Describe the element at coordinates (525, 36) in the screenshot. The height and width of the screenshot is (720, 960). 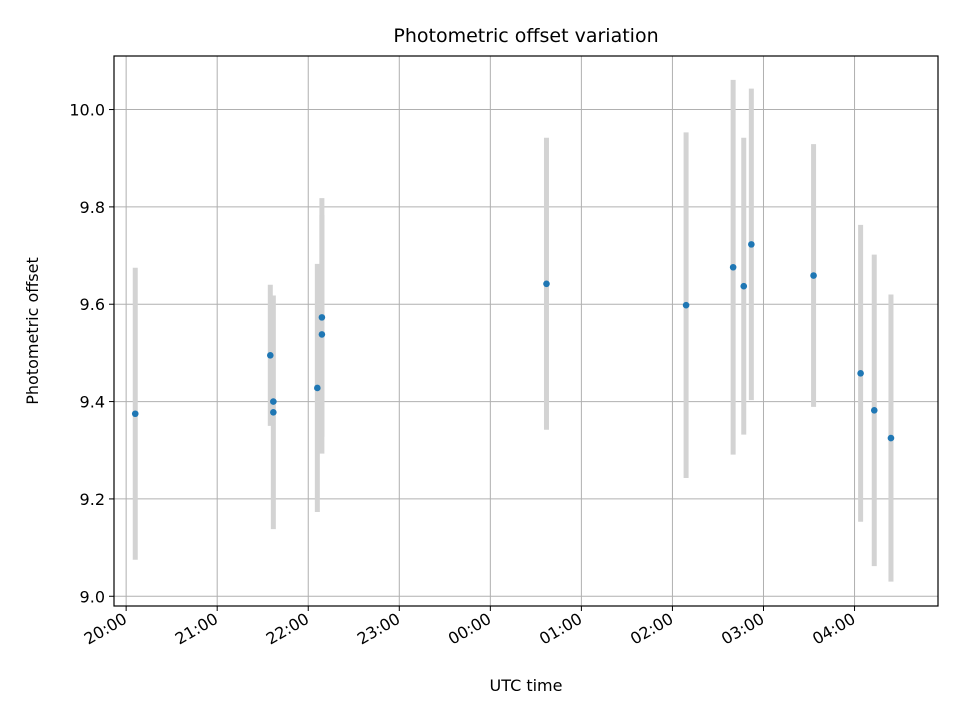
I see `chart-title: Photometric offset variation` at that location.